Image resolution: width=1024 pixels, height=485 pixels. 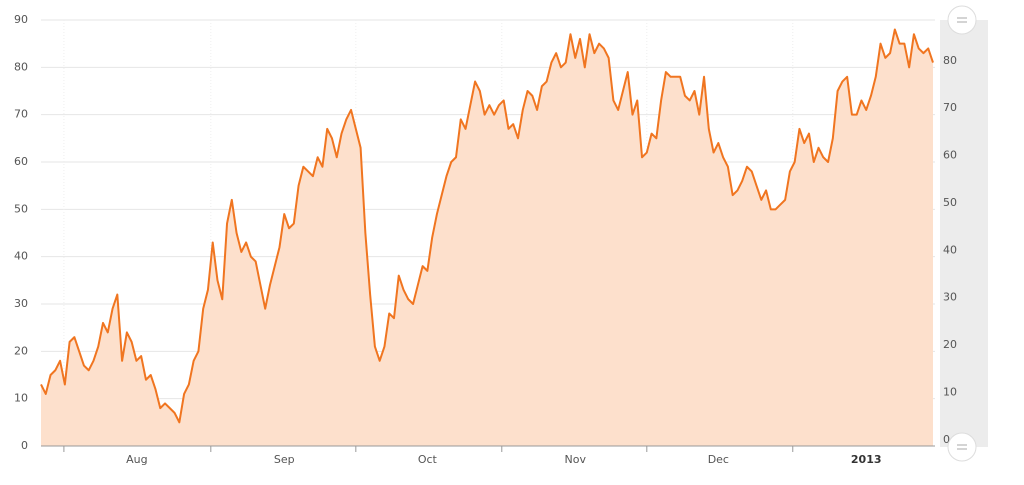 I want to click on y-tick-label: 60, so click(x=21, y=161).